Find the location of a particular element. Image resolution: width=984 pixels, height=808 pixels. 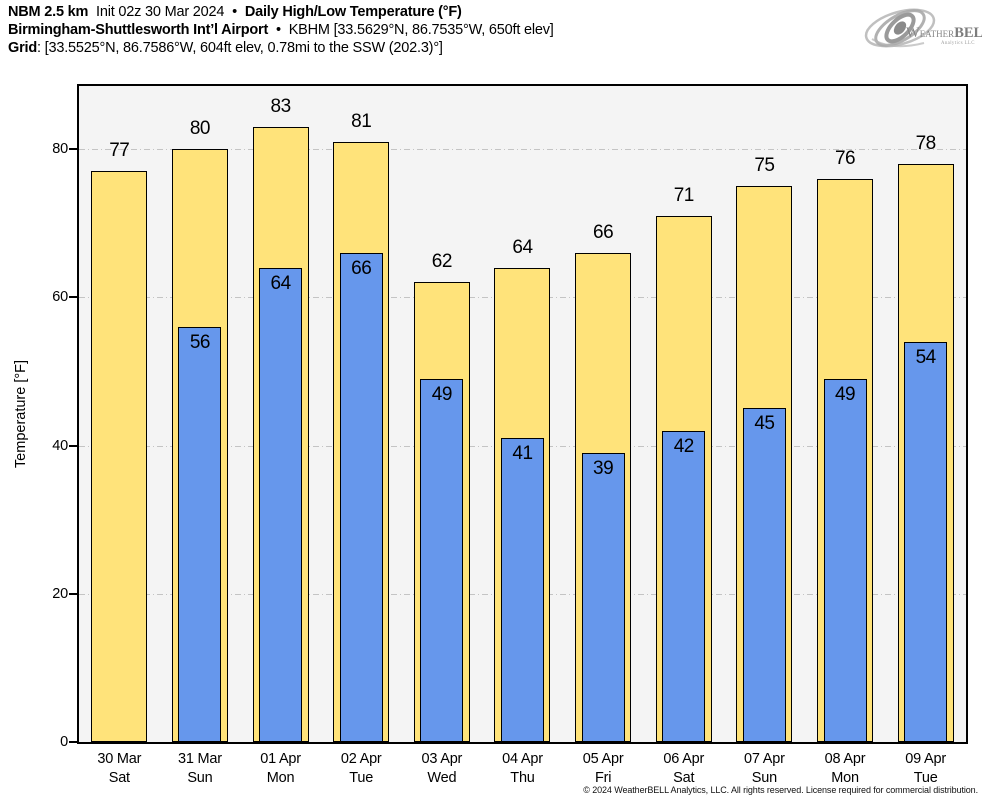

high-value-label: 71 is located at coordinates (684, 195).